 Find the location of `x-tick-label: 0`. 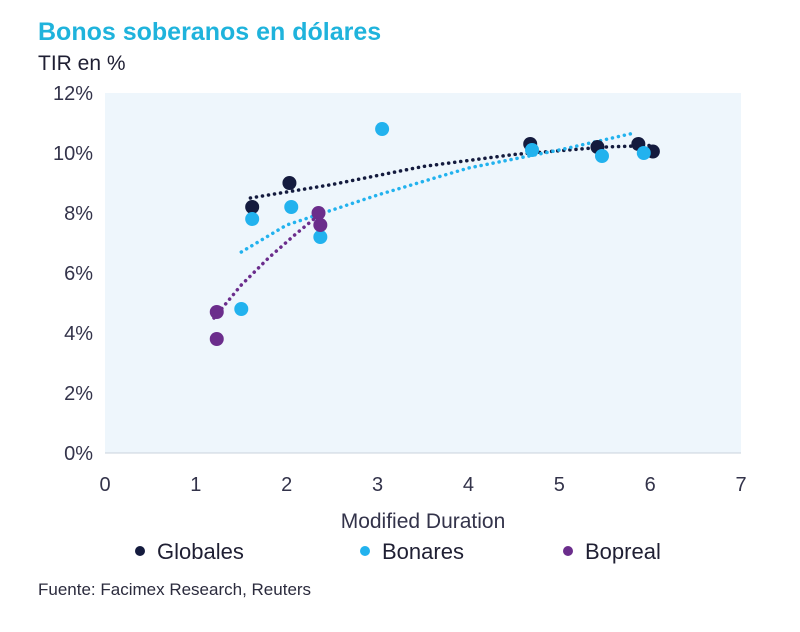

x-tick-label: 0 is located at coordinates (104, 485).